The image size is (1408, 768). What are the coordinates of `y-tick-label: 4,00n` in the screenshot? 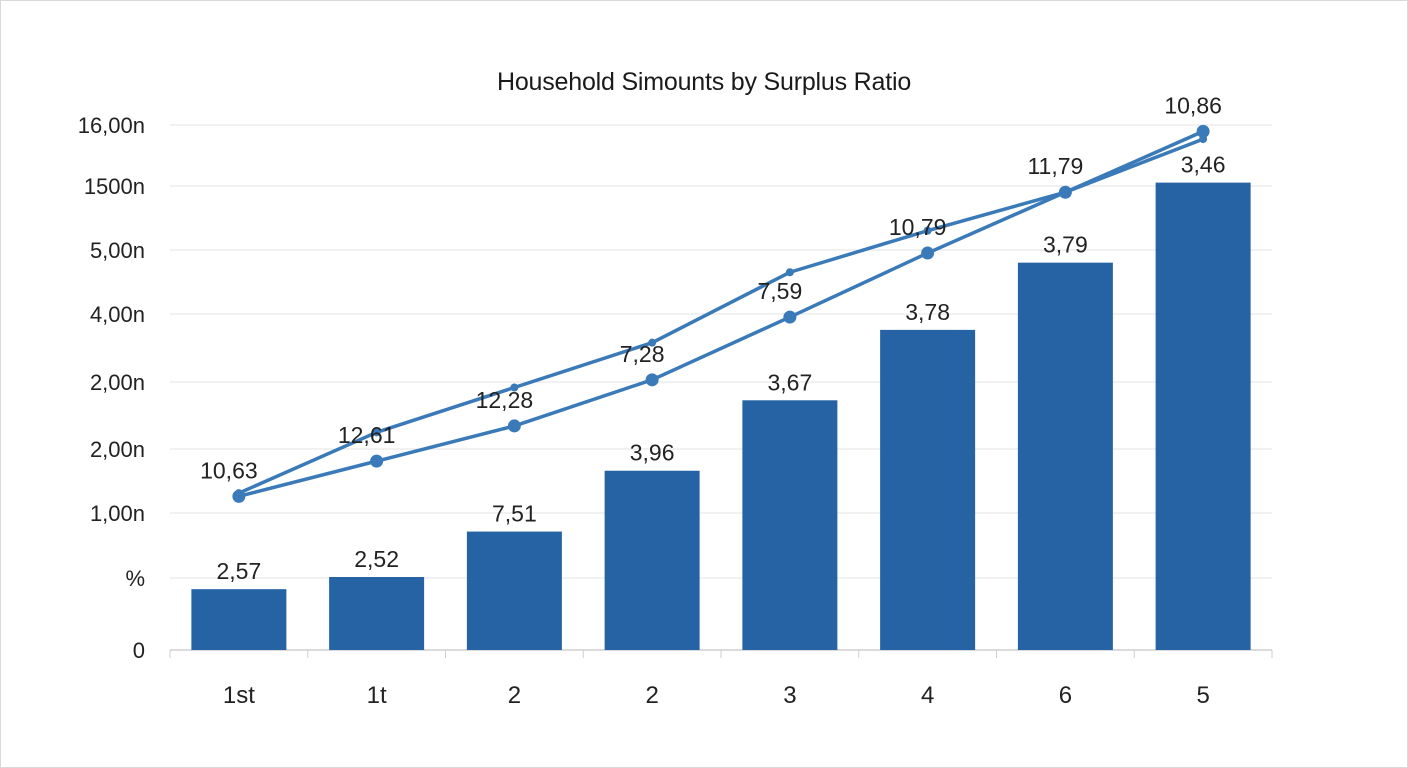 It's located at (117, 314).